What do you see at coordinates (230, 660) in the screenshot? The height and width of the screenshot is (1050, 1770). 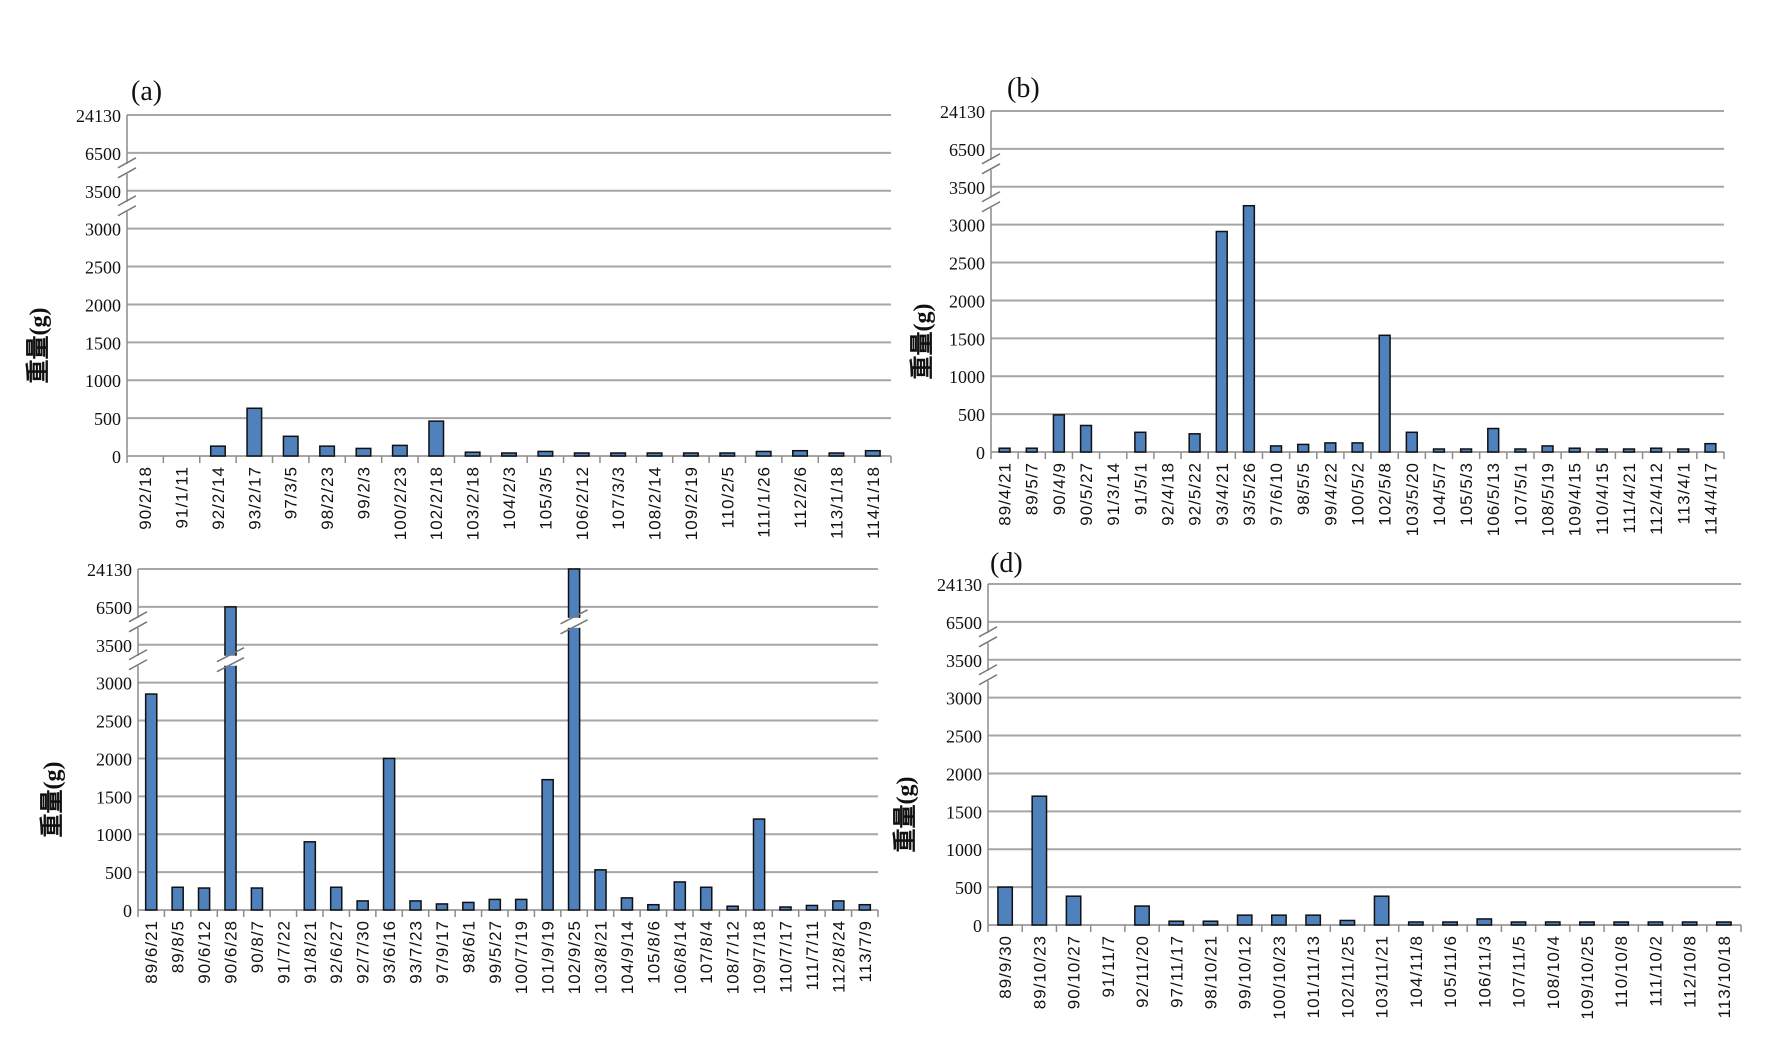 I see `bar-break-mark` at bounding box center [230, 660].